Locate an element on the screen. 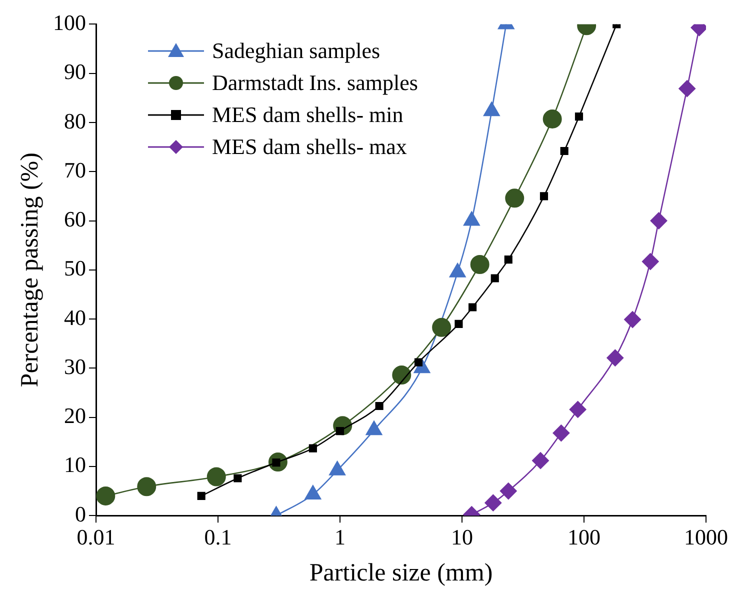  legend-label: MES dam shells- min is located at coordinates (308, 115).